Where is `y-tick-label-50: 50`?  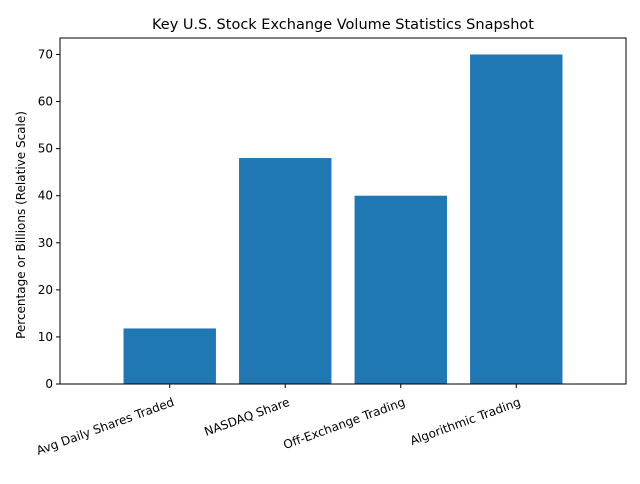 y-tick-label-50: 50 is located at coordinates (45, 149).